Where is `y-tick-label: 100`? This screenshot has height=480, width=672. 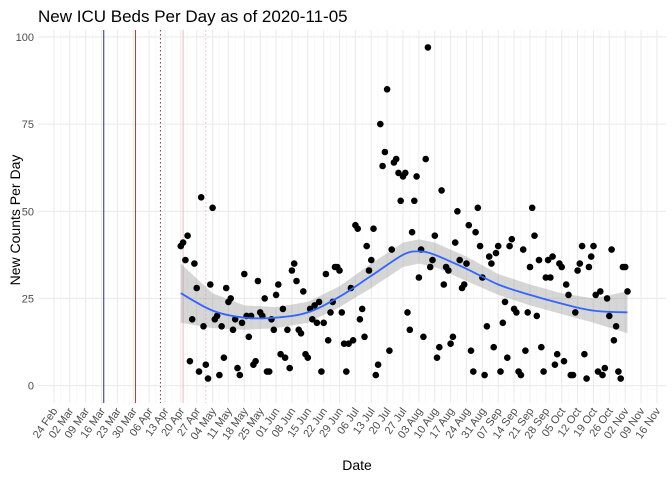
y-tick-label: 100 is located at coordinates (25, 38).